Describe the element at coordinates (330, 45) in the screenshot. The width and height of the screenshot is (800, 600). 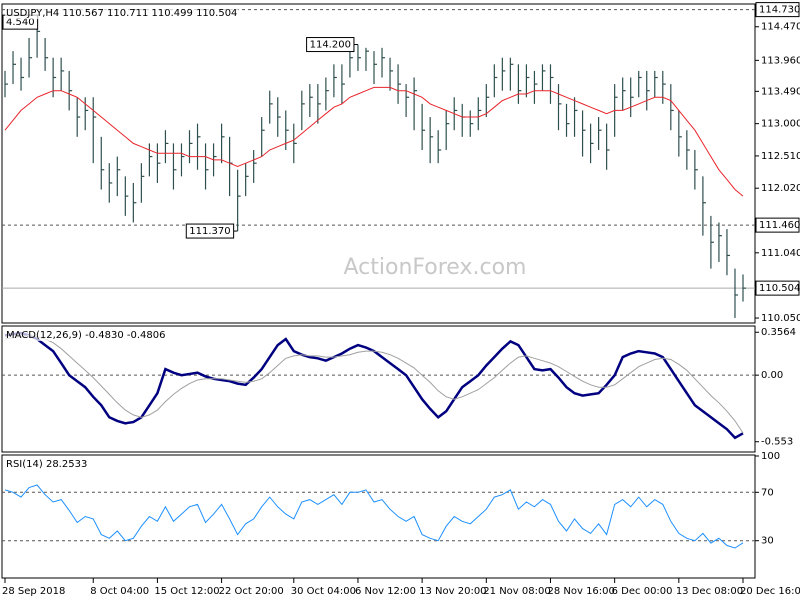
I see `annotation-label: 114.200` at that location.